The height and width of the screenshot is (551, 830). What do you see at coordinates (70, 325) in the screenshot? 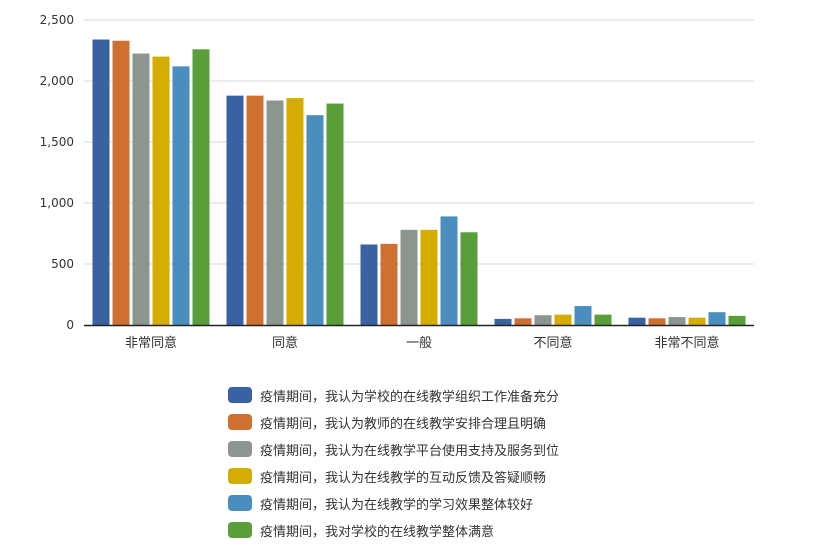
I see `y-tick-label: 0` at bounding box center [70, 325].